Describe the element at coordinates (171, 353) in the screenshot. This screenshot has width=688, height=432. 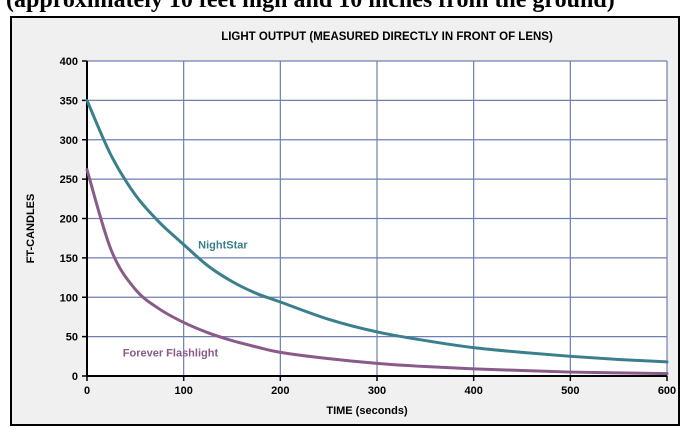
I see `series-label-forever-flashlight: Forever Flashlight` at that location.